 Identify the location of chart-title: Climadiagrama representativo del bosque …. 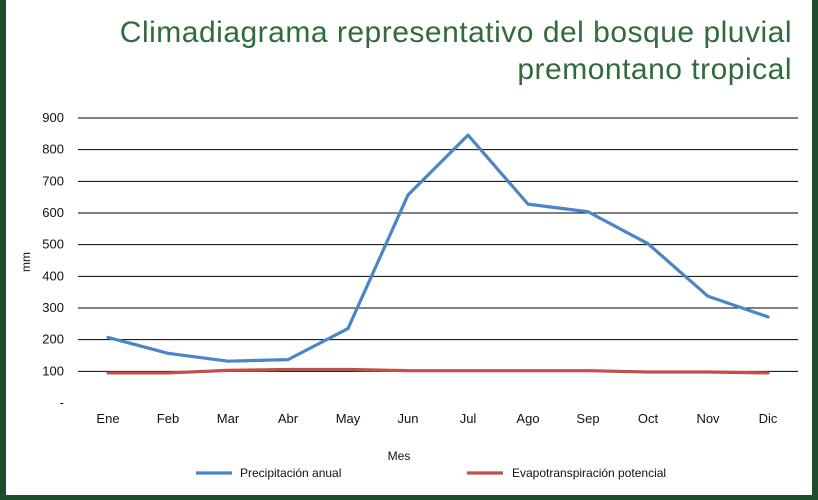
(442, 51).